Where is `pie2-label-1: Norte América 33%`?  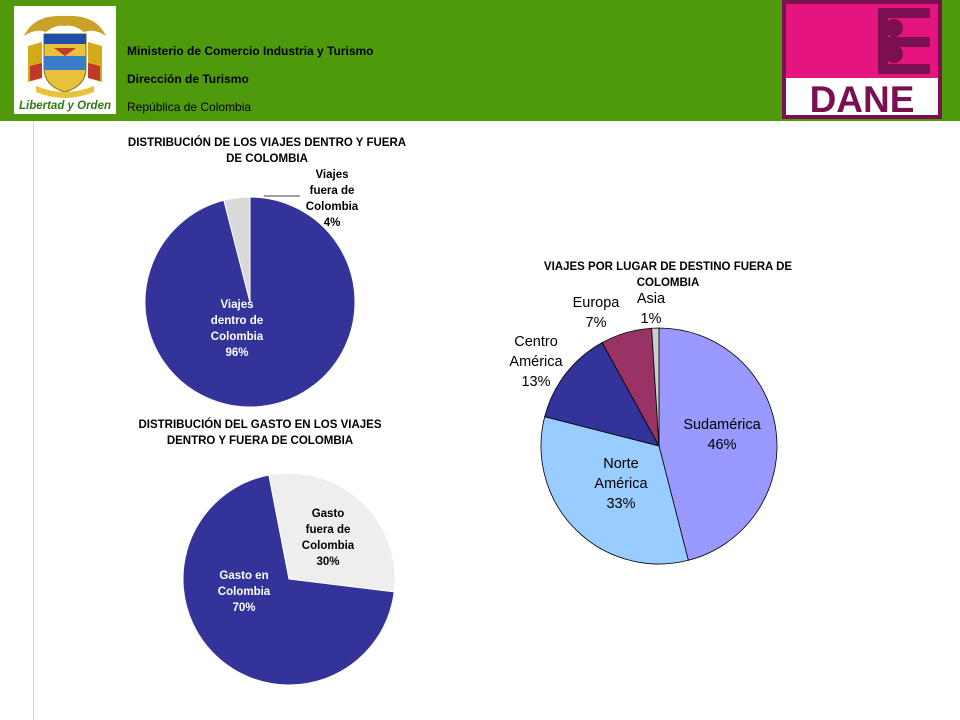 pie2-label-1: Norte América 33% is located at coordinates (621, 484).